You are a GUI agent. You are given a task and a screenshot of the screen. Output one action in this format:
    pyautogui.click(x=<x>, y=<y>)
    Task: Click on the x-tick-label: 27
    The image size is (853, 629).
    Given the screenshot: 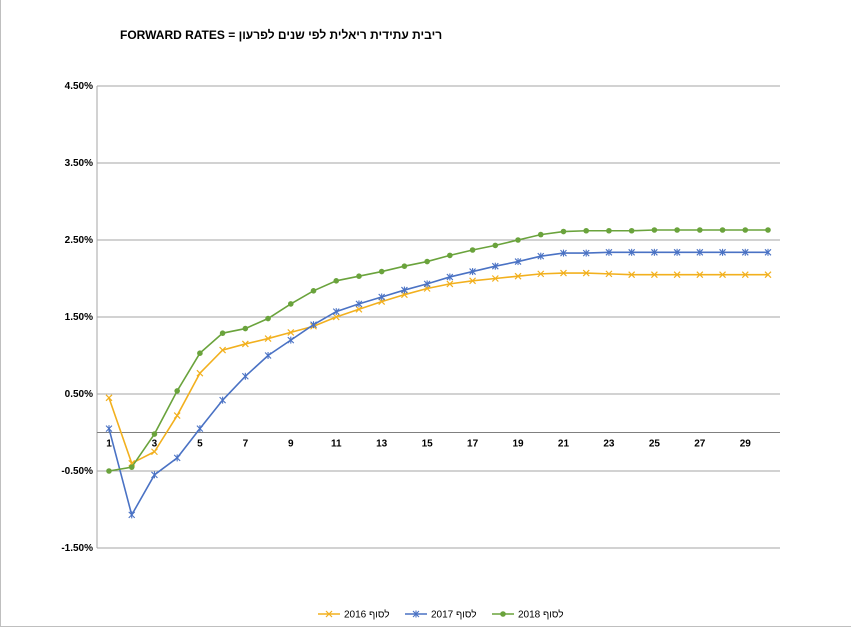 What is the action you would take?
    pyautogui.click(x=700, y=444)
    